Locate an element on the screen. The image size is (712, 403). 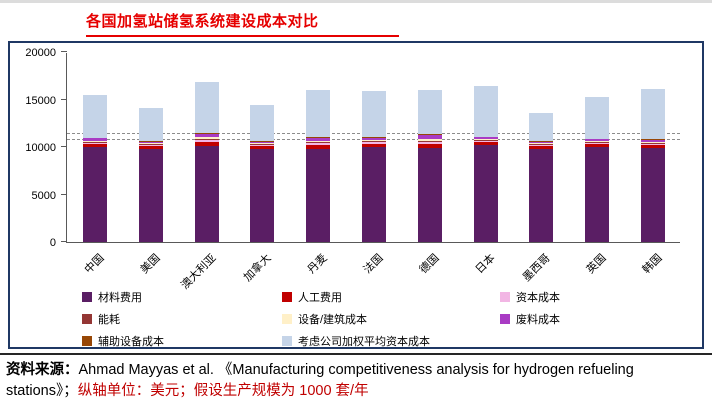
bar-美国 is located at coordinates (150, 175).